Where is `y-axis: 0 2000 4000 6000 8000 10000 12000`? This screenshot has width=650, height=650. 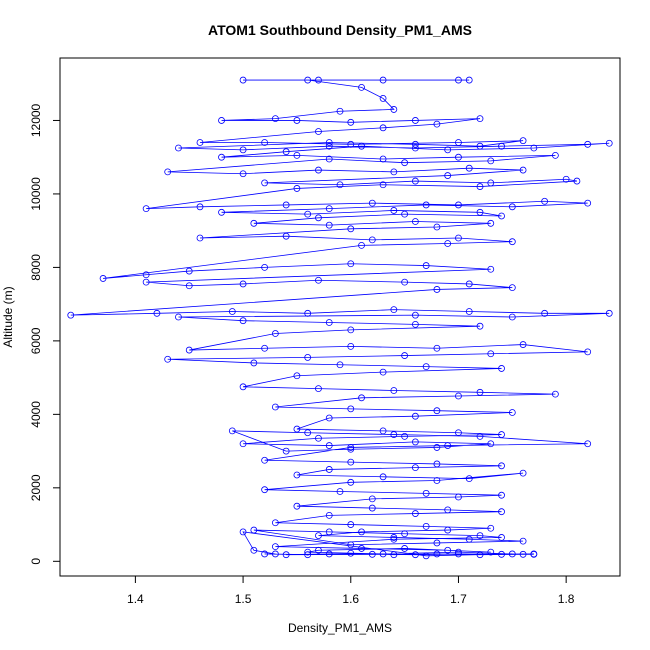
y-axis: 0 2000 4000 6000 8000 10000 12000 is located at coordinates (45, 334).